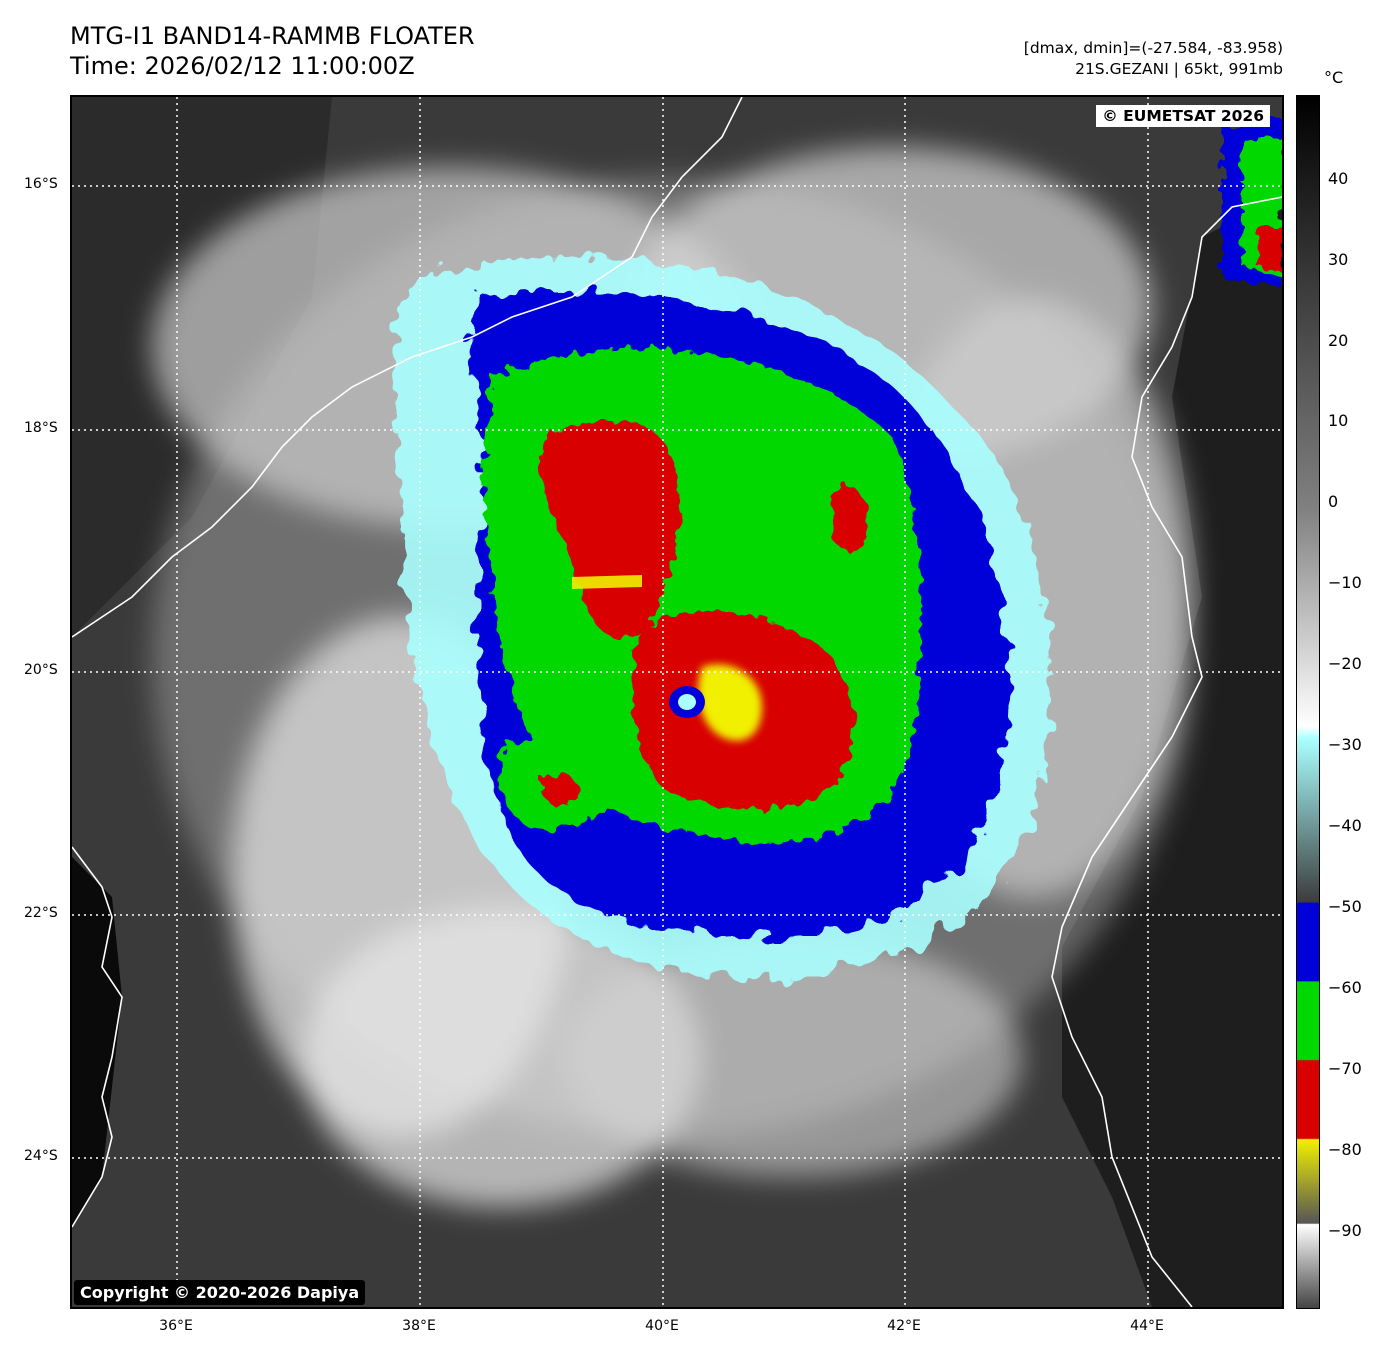 Image resolution: width=1388 pixels, height=1359 pixels. Describe the element at coordinates (1338, 420) in the screenshot. I see `colorbar-tick: 10` at that location.